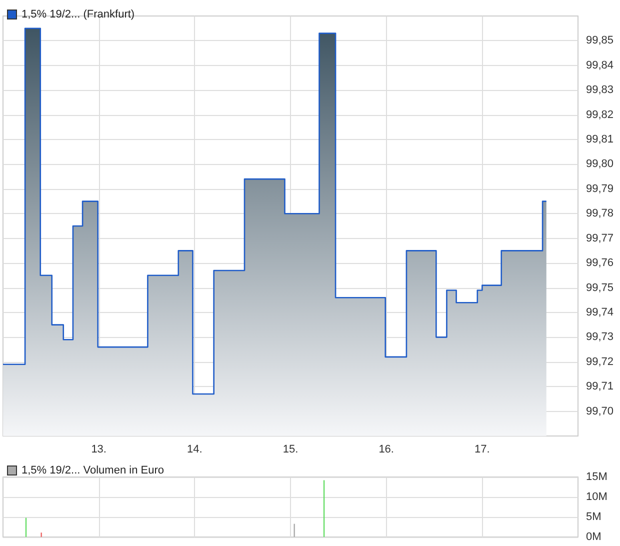 This screenshot has height=546, width=620. What do you see at coordinates (194, 450) in the screenshot?
I see `x-tick-label: 14.` at bounding box center [194, 450].